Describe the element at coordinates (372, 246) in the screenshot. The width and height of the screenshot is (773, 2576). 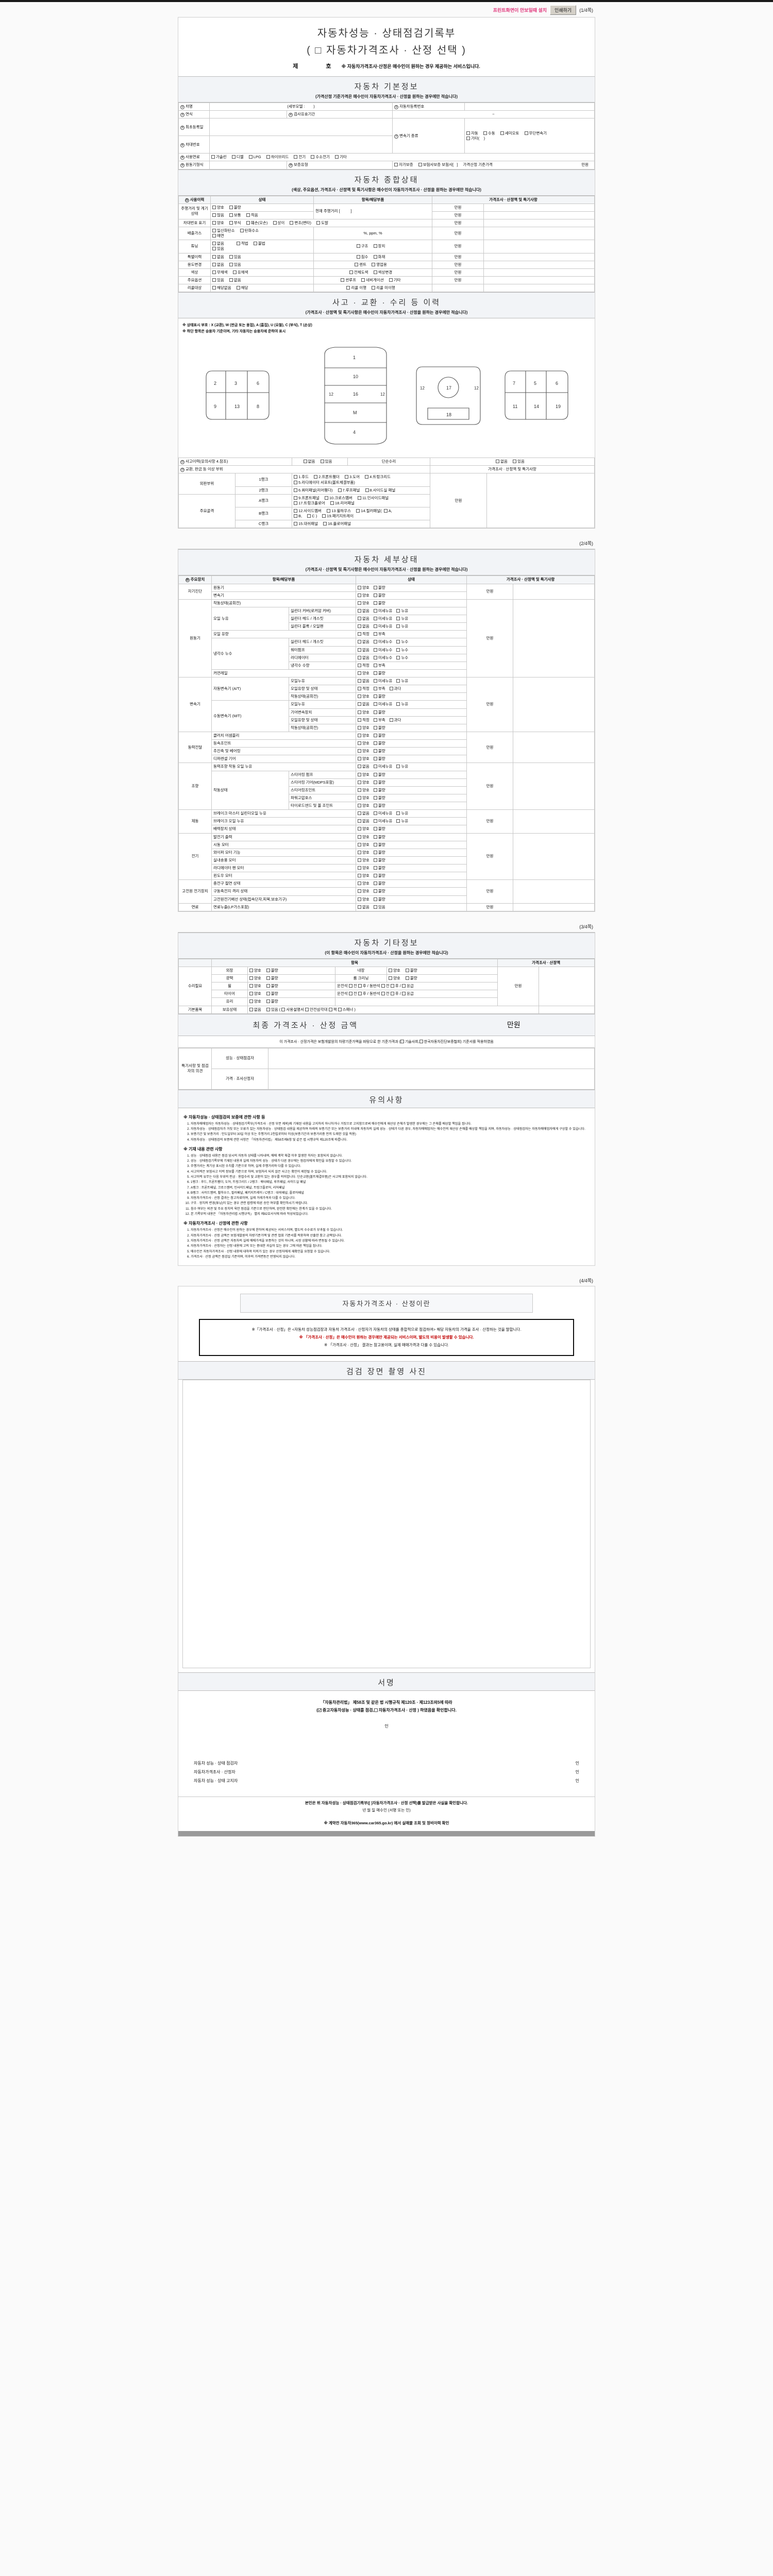
I see `cell-tuning-item: 구조 장치` at that location.